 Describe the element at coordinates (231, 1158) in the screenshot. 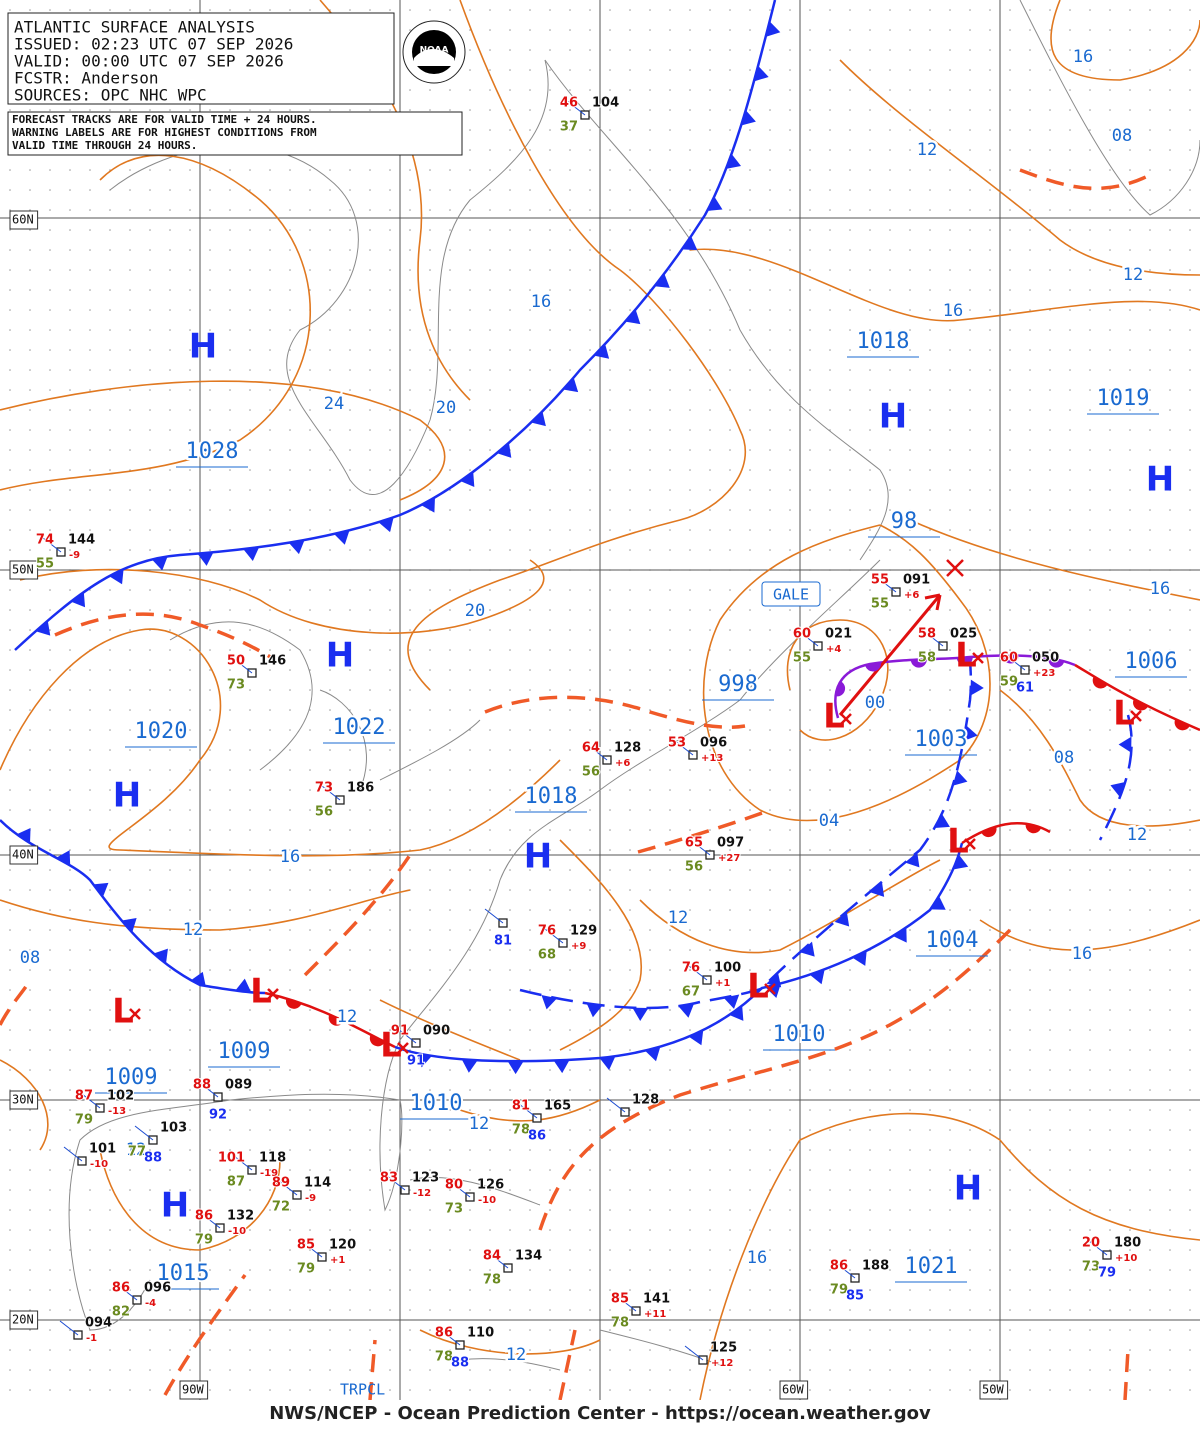

I see `station-t: 101` at that location.